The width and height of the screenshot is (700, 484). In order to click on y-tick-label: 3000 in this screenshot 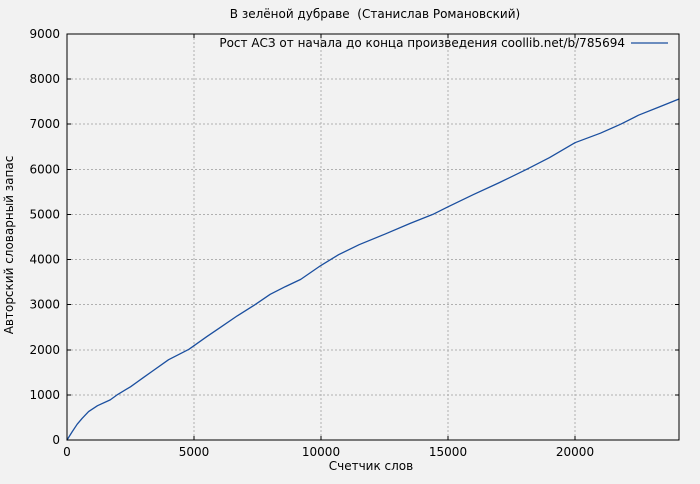, I will do `click(44, 305)`.